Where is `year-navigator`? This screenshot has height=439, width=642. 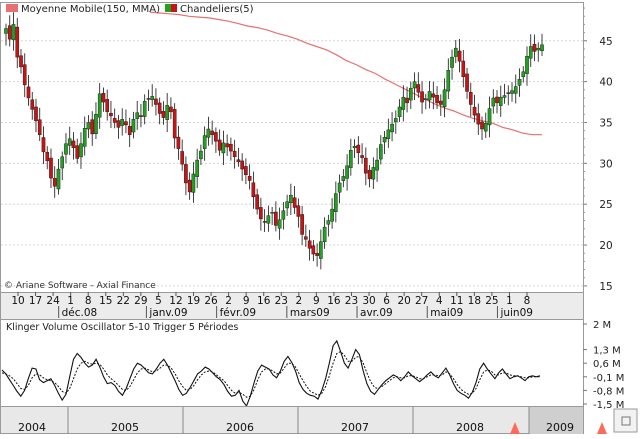
year-navigator is located at coordinates (292, 420).